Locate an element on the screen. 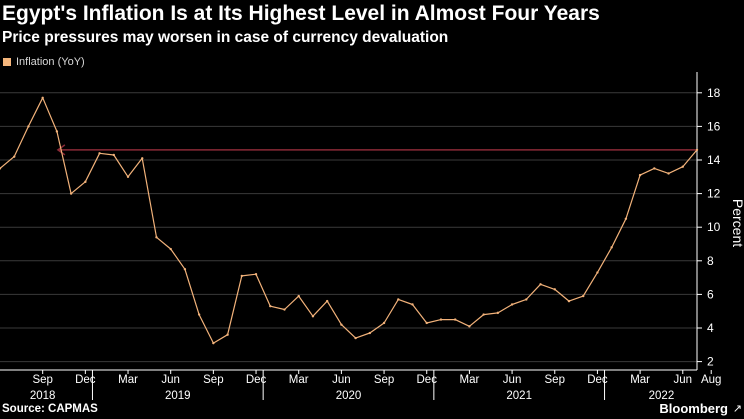  y-axis-label: Percent is located at coordinates (737, 223).